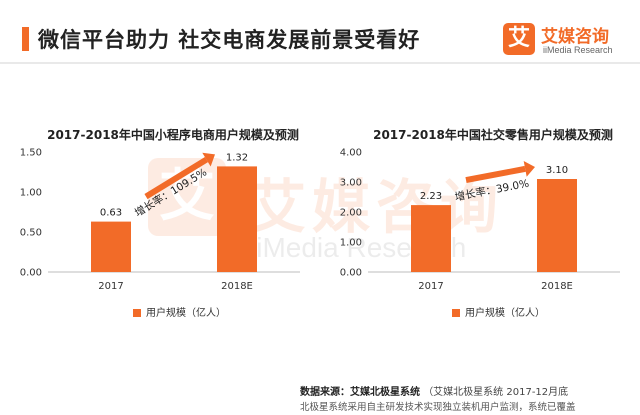 The width and height of the screenshot is (640, 415). What do you see at coordinates (456, 313) in the screenshot?
I see `chart-2-legend-swatch` at bounding box center [456, 313].